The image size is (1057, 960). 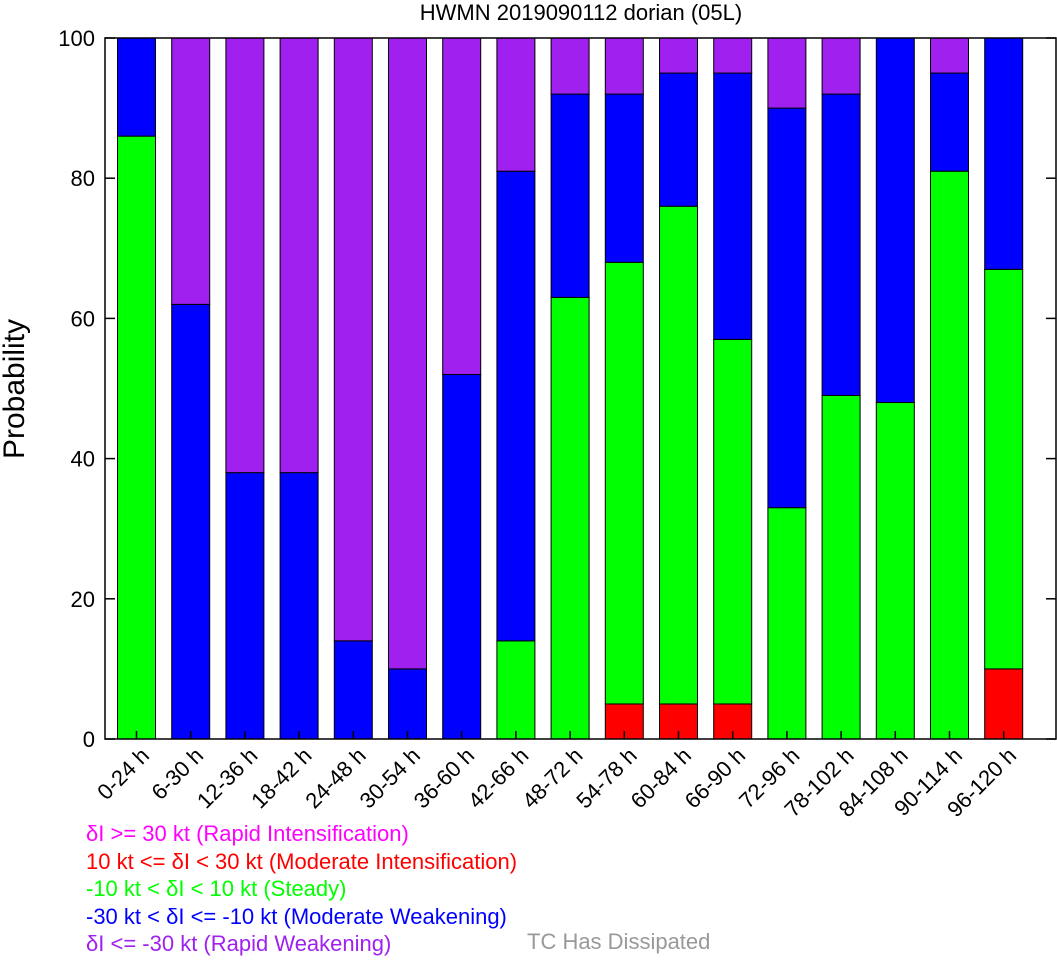 What do you see at coordinates (239, 943) in the screenshot?
I see `legend-item-rapid-weakening: δI <= -30 kt (Rapid Weakening)` at bounding box center [239, 943].